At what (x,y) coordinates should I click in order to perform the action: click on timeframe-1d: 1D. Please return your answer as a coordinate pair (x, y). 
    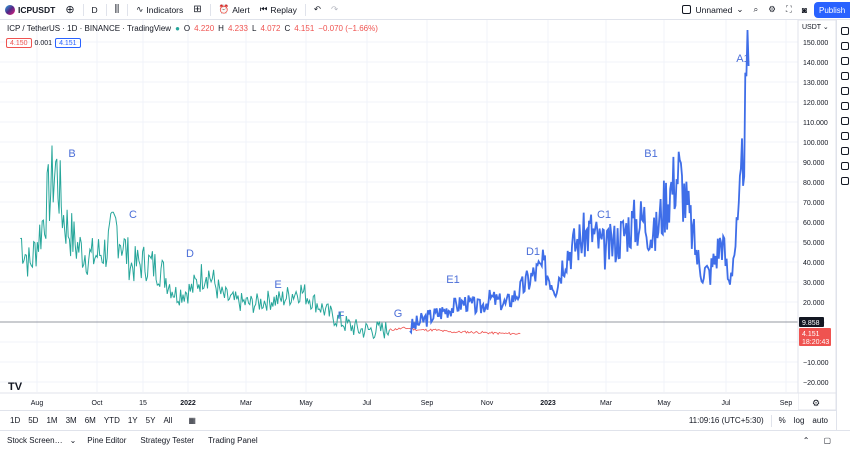
    Looking at the image, I should click on (15, 420).